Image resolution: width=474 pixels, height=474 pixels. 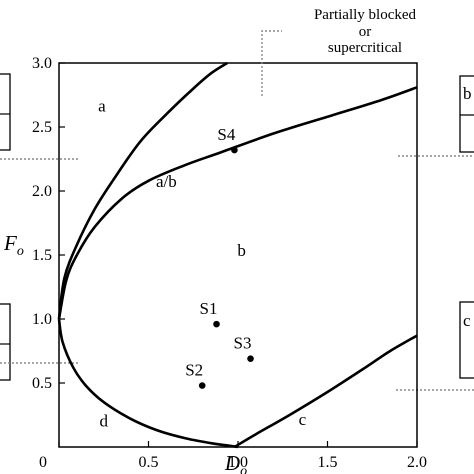 I want to click on y-tick-label: 1.5, so click(x=42, y=255).